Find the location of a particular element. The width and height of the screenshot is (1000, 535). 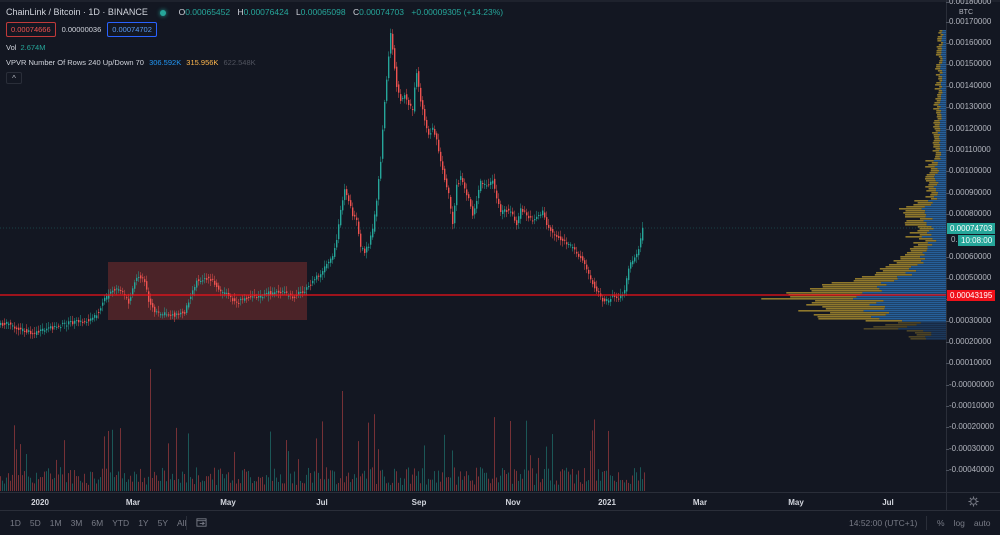

buy-button: 0.00074702 is located at coordinates (132, 29).